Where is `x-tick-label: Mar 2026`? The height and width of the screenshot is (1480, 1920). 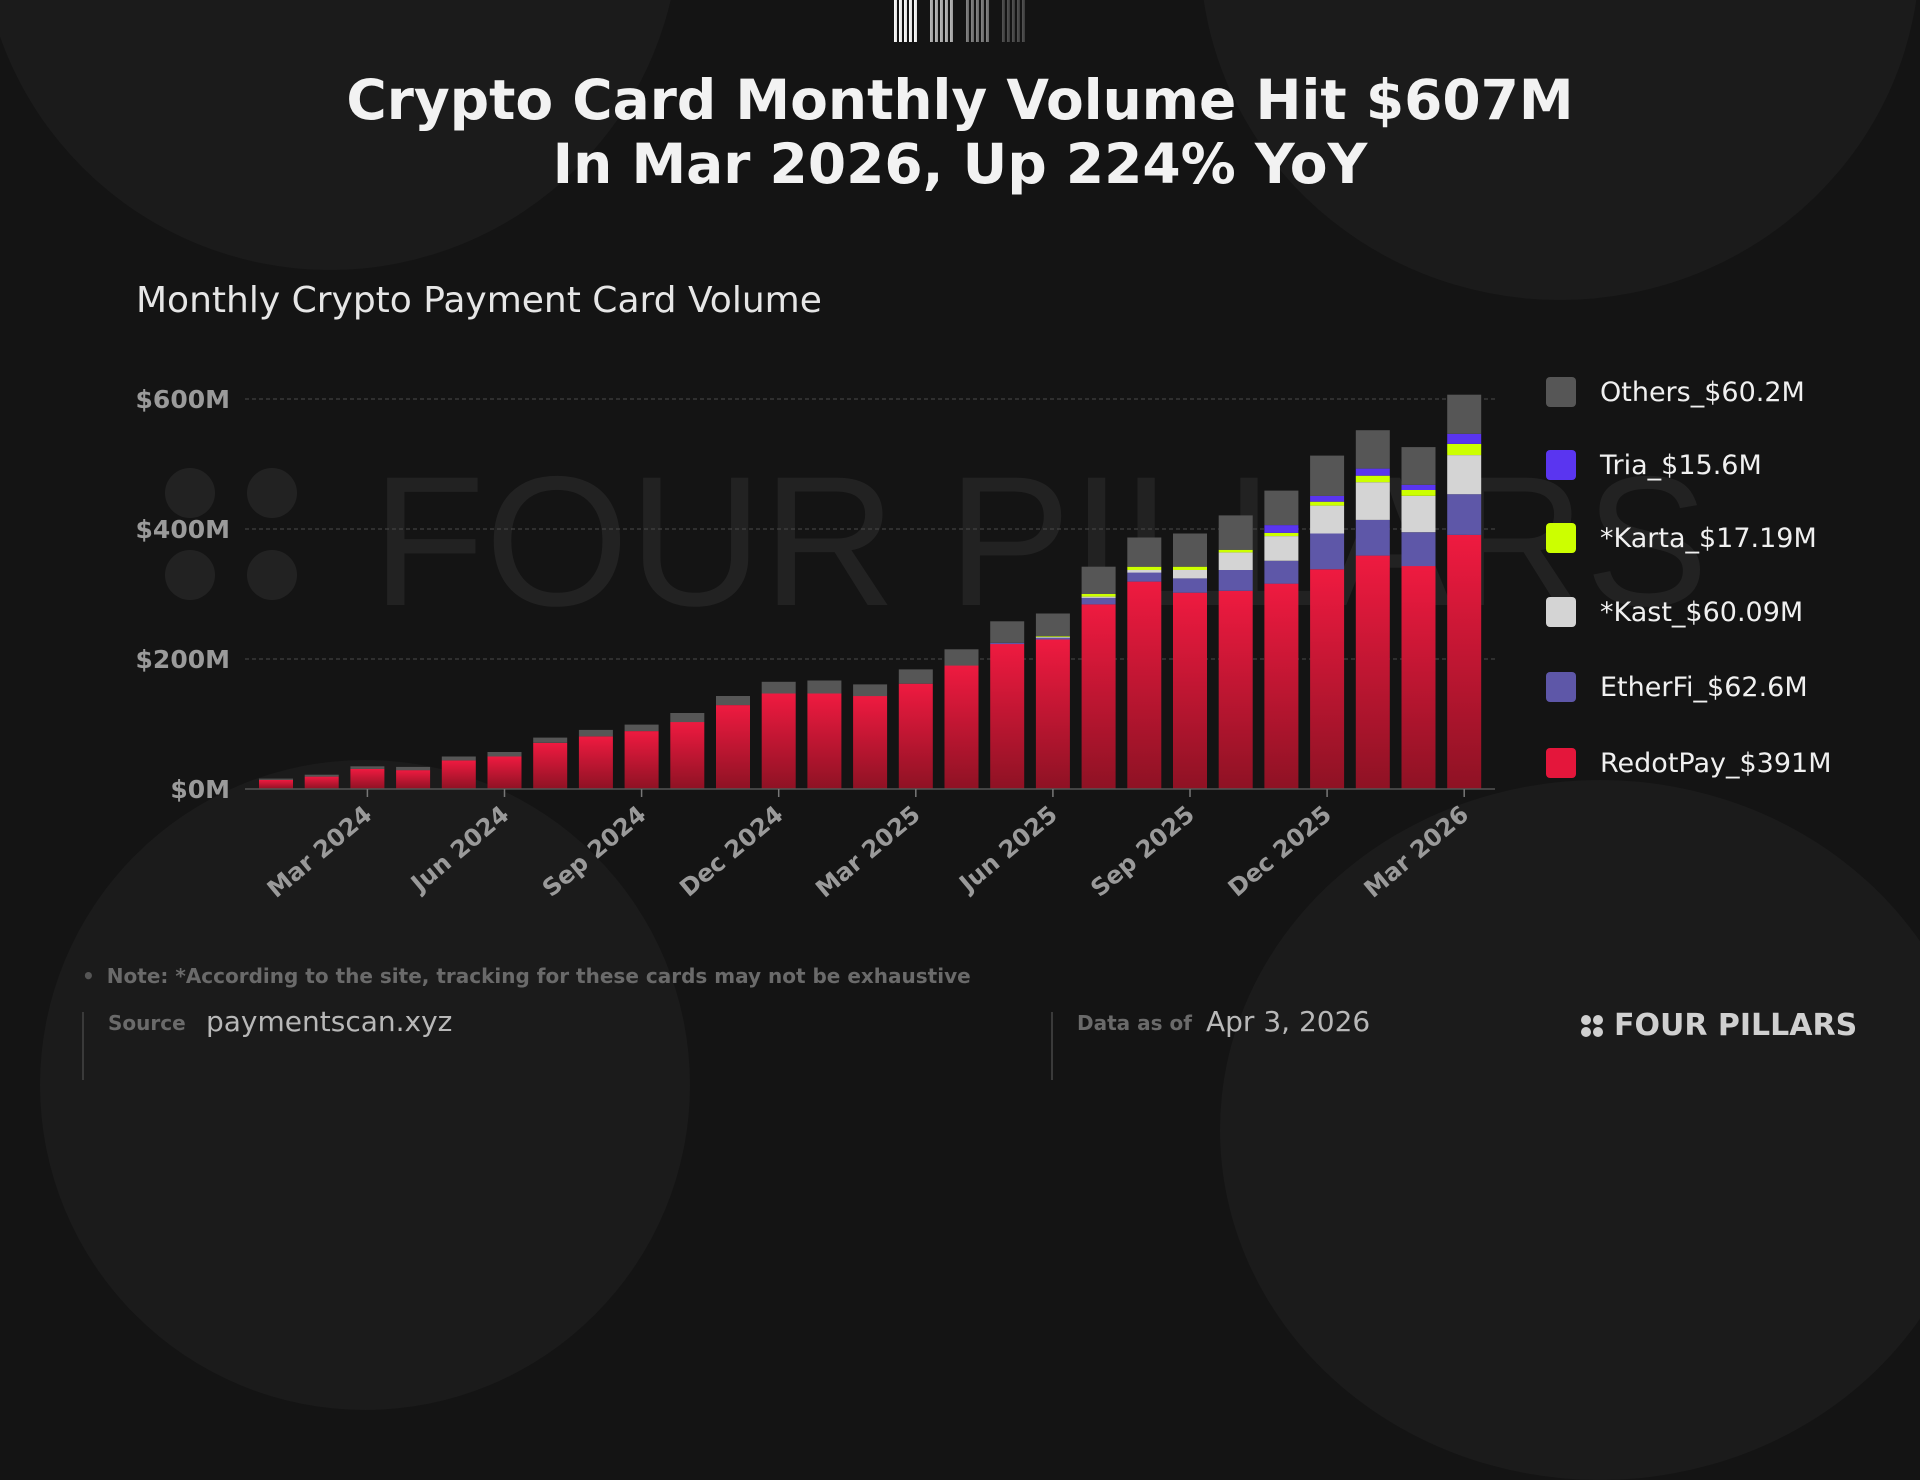
x-tick-label: Mar 2026 is located at coordinates (1416, 851).